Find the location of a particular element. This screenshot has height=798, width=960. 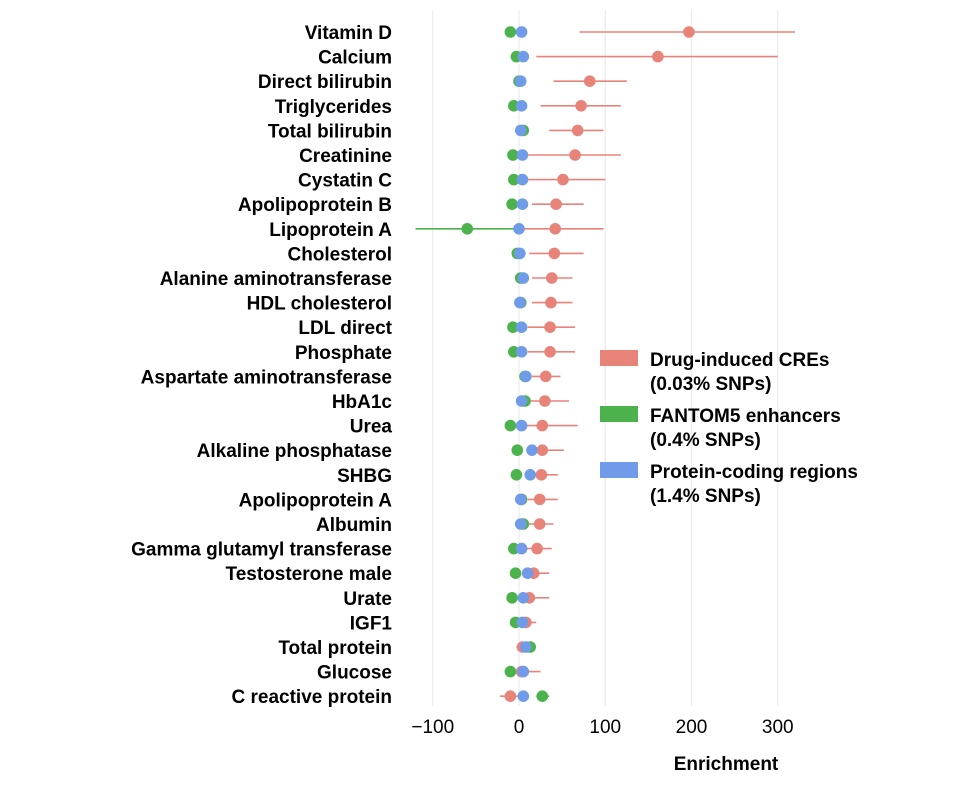

legend-label: (0.03% SNPs) is located at coordinates (710, 384).